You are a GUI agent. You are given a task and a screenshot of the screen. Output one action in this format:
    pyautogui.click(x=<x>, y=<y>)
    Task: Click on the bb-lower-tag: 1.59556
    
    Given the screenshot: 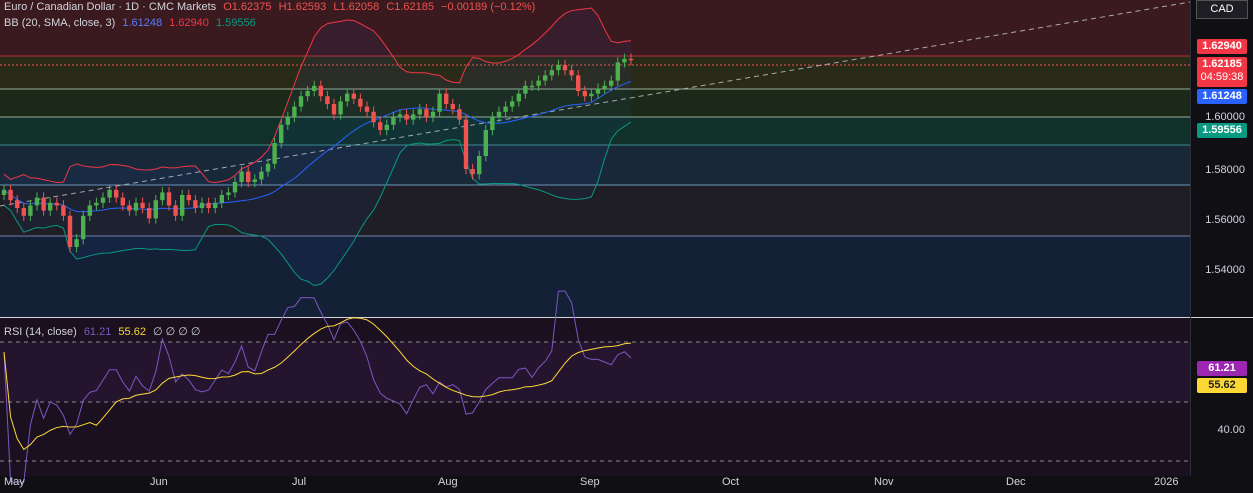 What is the action you would take?
    pyautogui.click(x=1222, y=130)
    